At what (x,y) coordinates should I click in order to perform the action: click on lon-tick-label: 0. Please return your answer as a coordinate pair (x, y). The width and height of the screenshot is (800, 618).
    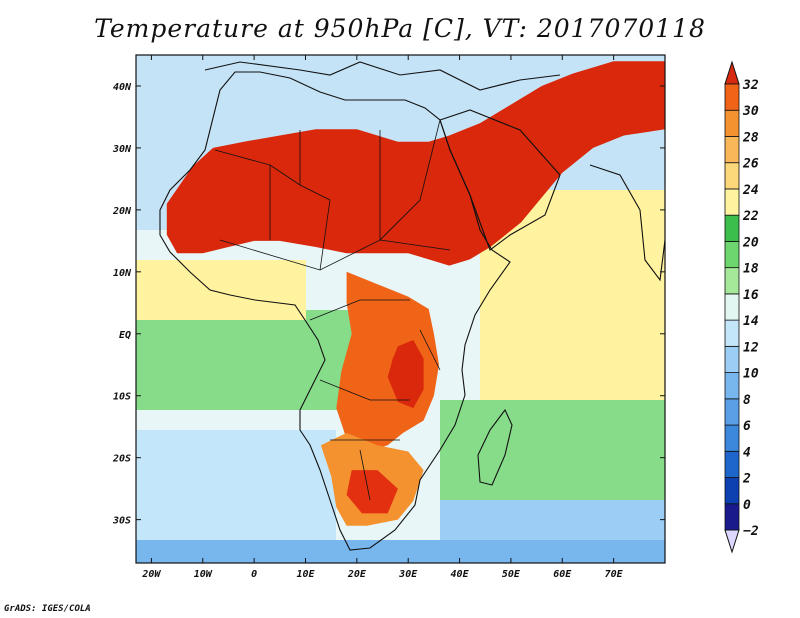
    Looking at the image, I should click on (254, 574).